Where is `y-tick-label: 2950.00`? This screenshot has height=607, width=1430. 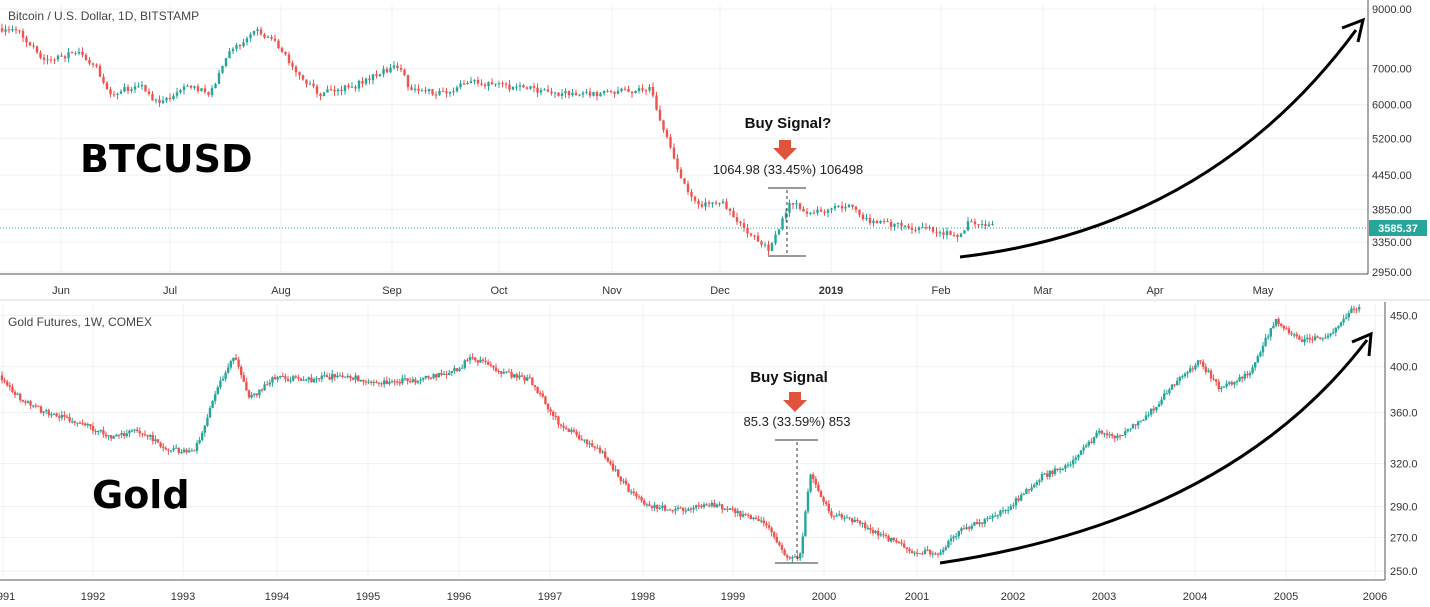
y-tick-label: 2950.00 is located at coordinates (1392, 273).